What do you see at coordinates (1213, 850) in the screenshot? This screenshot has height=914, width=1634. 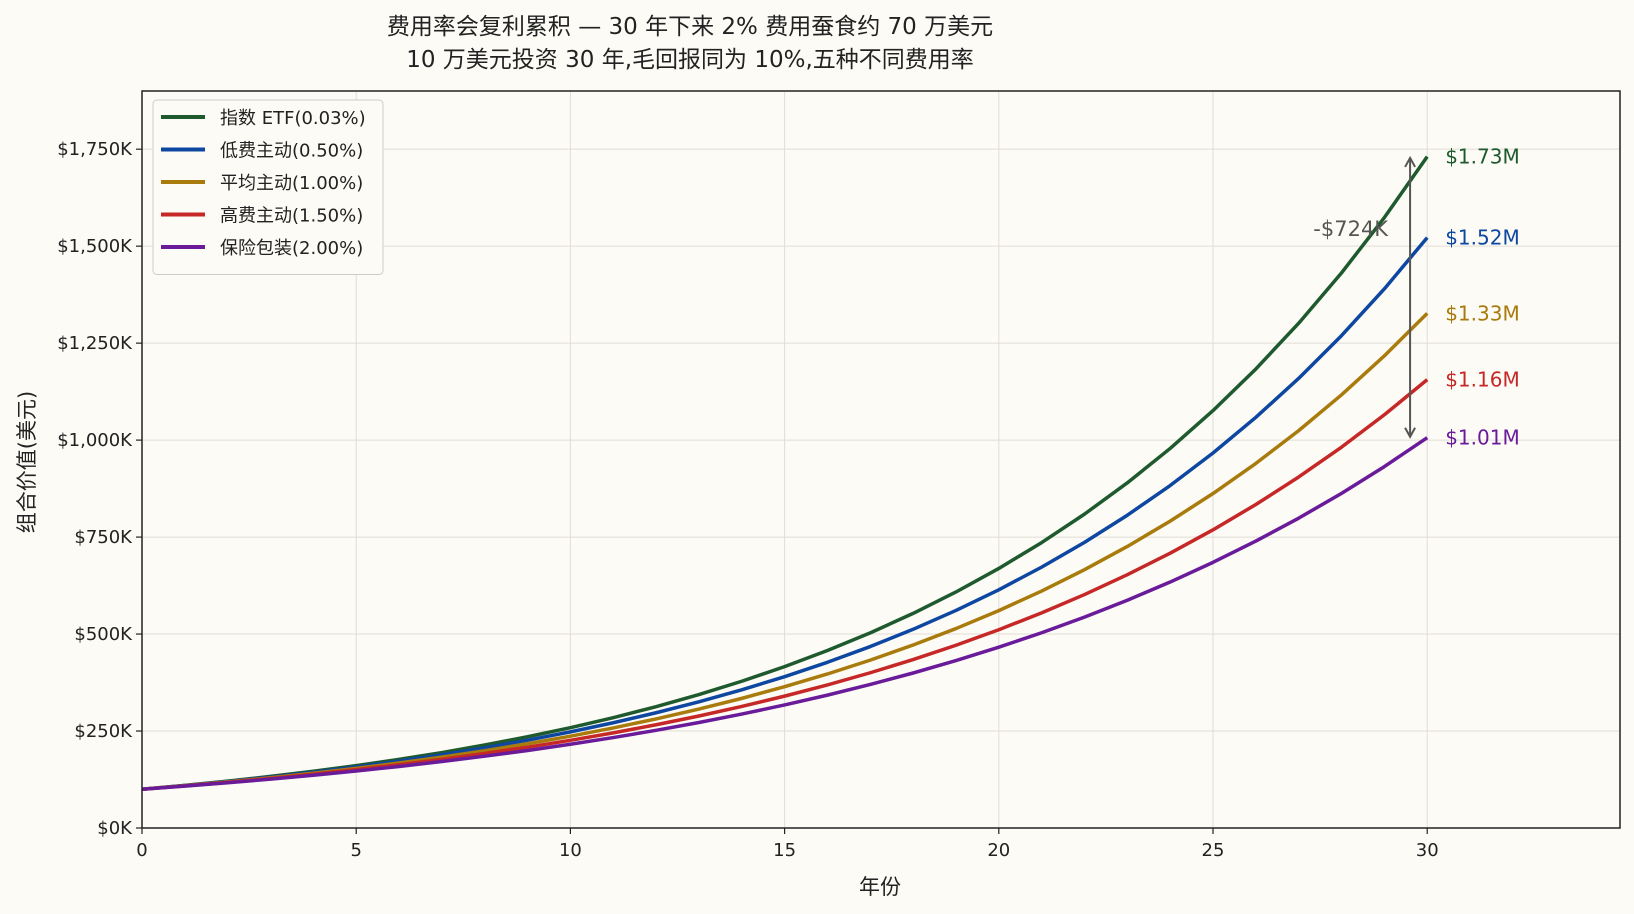 I see `x-tick-label: 25` at bounding box center [1213, 850].